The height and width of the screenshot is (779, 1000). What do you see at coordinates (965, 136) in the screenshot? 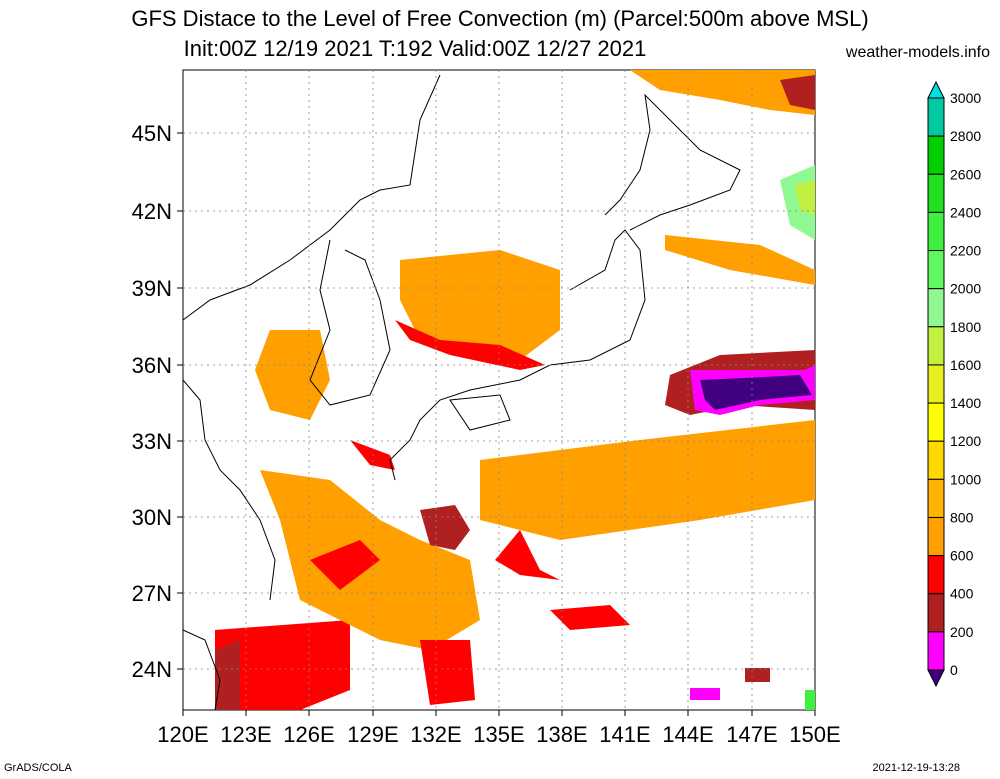
I see `colorbar-label: 2800` at bounding box center [965, 136].